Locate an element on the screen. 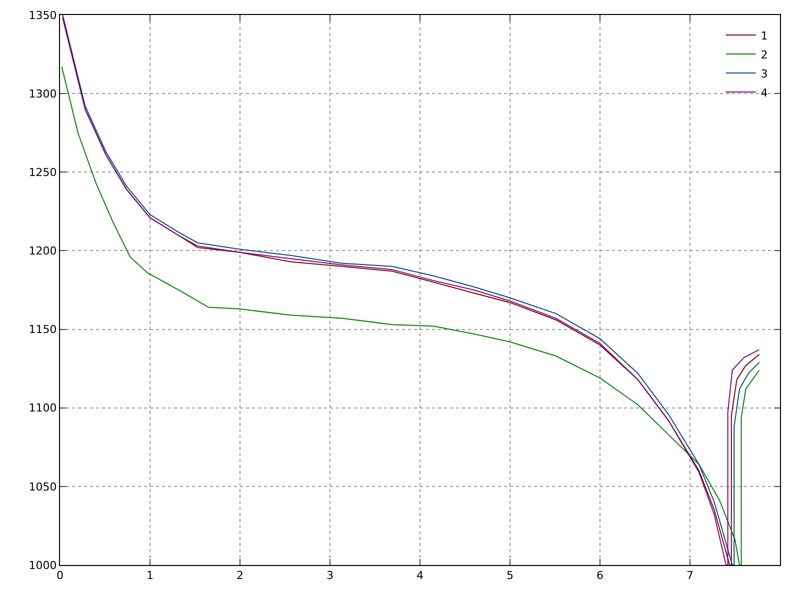  y-tick-label: 1350 is located at coordinates (42, 15).